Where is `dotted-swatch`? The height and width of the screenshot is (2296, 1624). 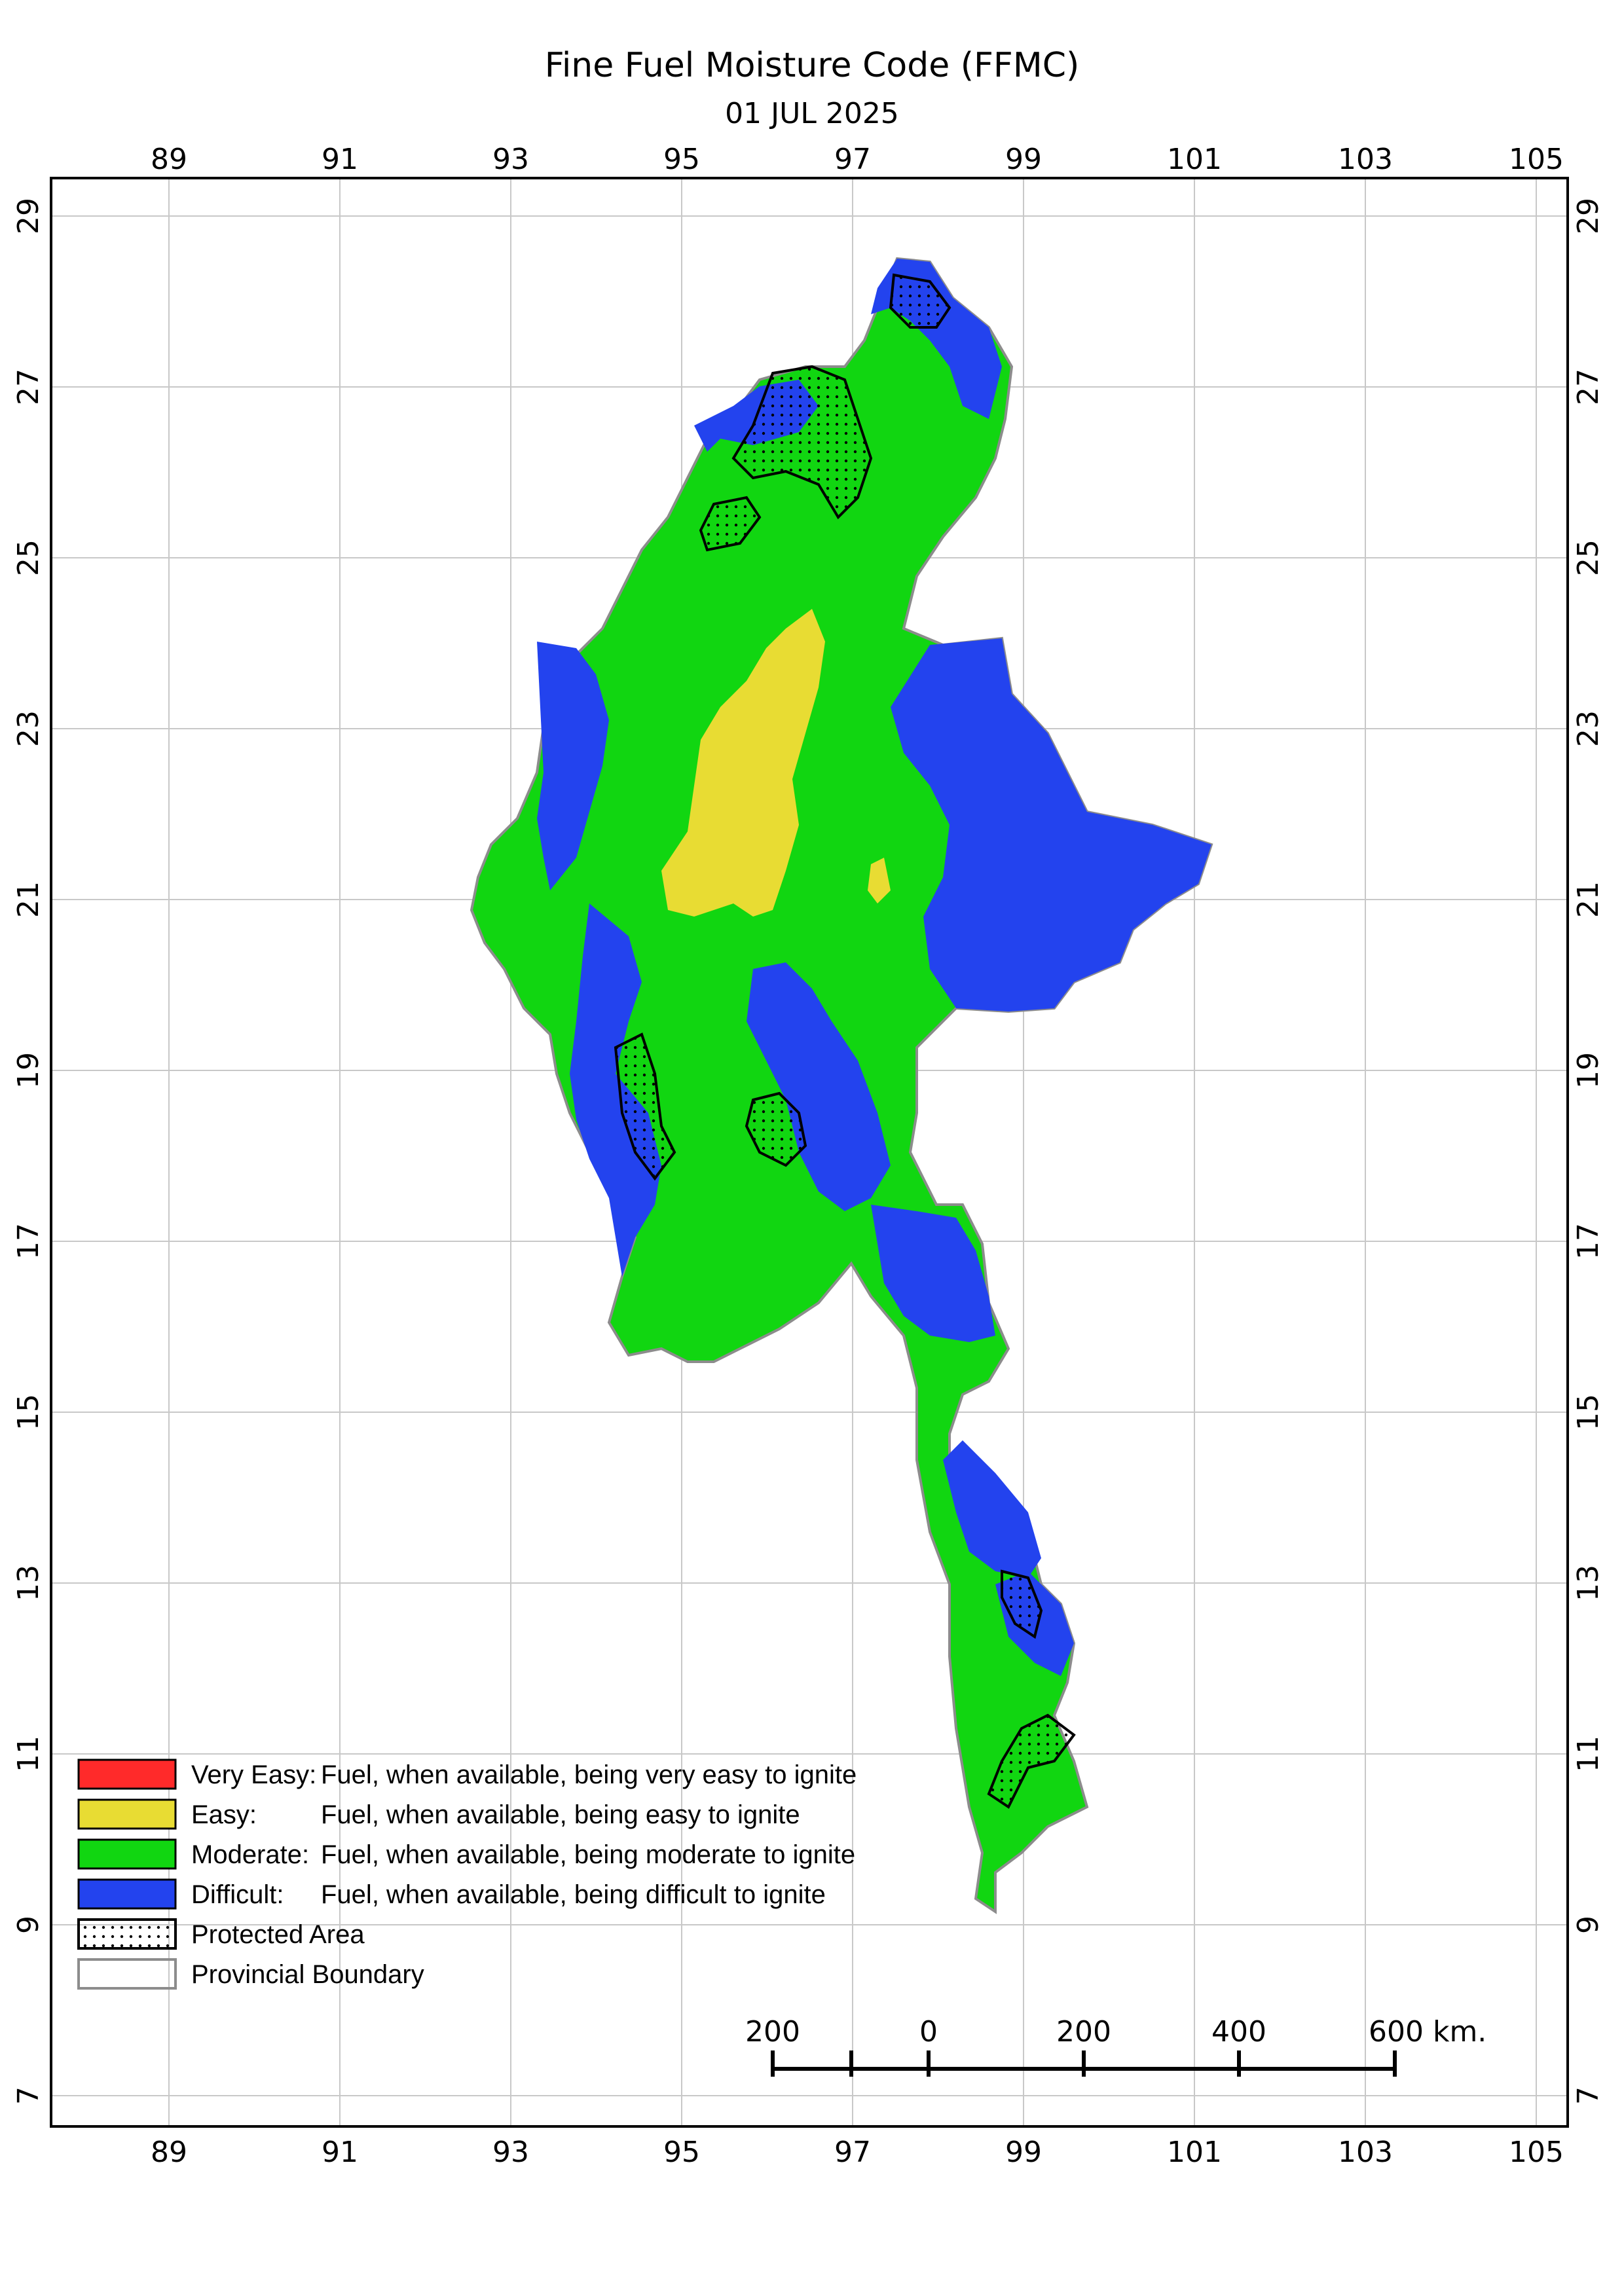 dotted-swatch is located at coordinates (127, 1934).